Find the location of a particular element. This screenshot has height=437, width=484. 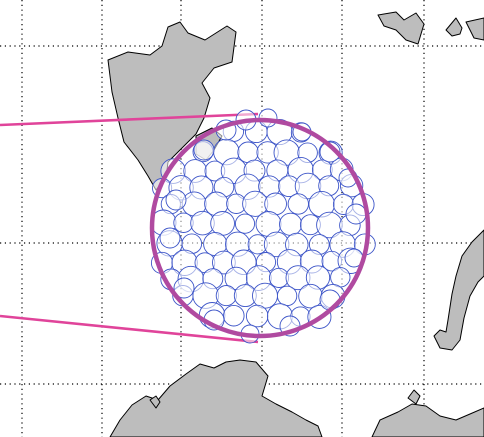

islet-bottom-right is located at coordinates (414, 397).